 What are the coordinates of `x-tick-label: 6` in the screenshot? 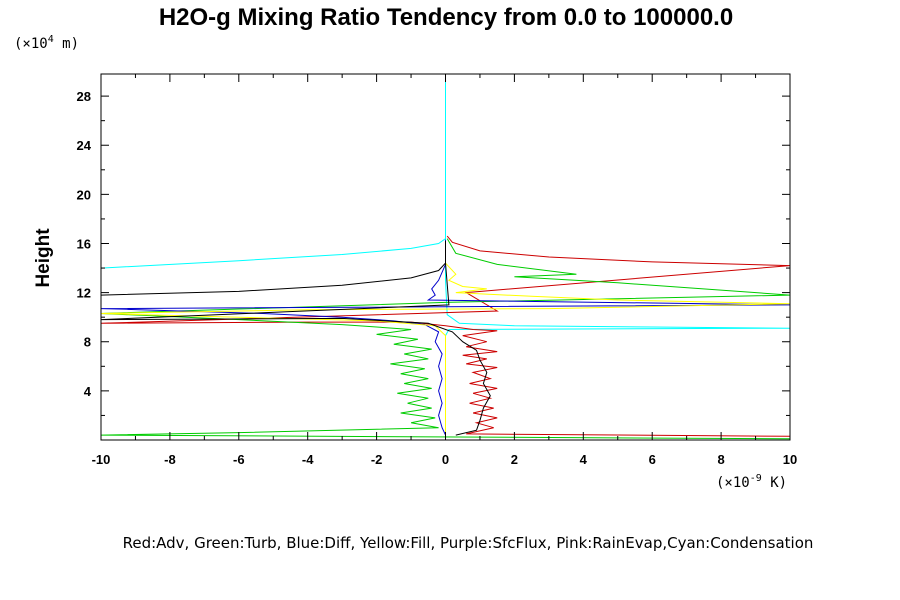 It's located at (652, 459).